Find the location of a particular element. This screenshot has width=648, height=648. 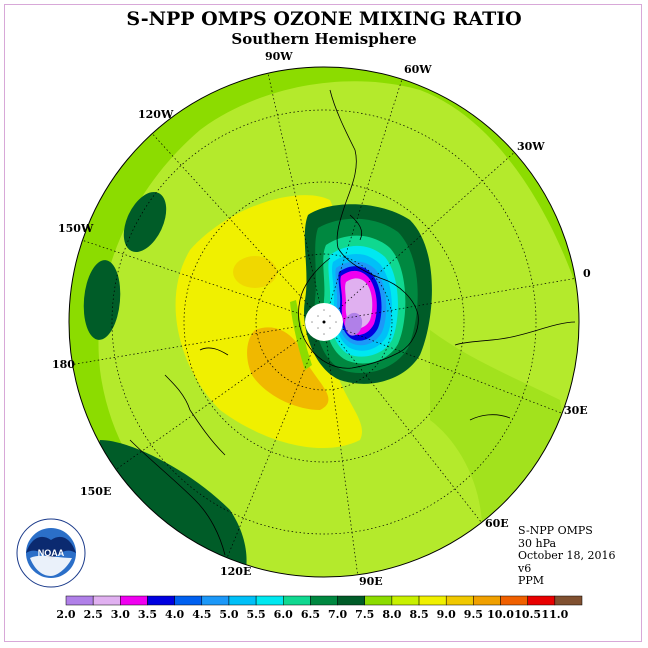

coast-new-zealand is located at coordinates (195, 415).